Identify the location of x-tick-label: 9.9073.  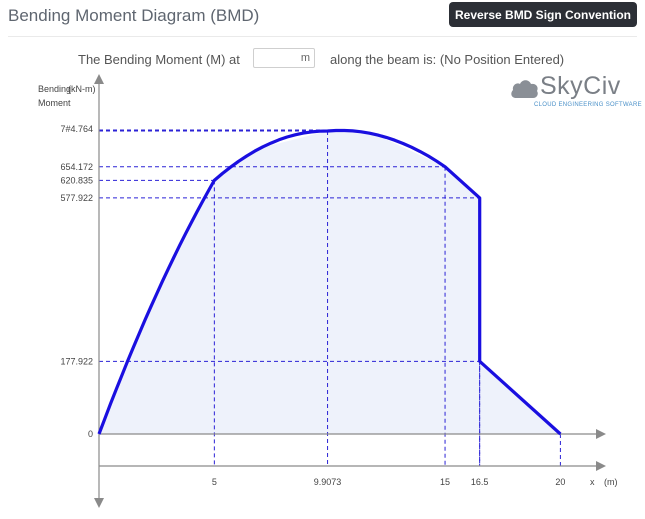
(328, 482).